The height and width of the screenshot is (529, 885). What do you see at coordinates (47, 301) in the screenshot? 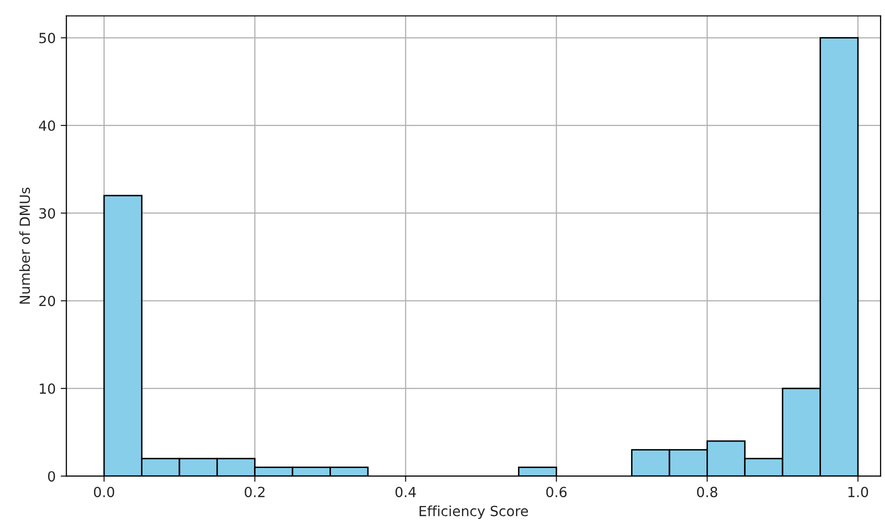
I see `y-tick-label: 20` at bounding box center [47, 301].